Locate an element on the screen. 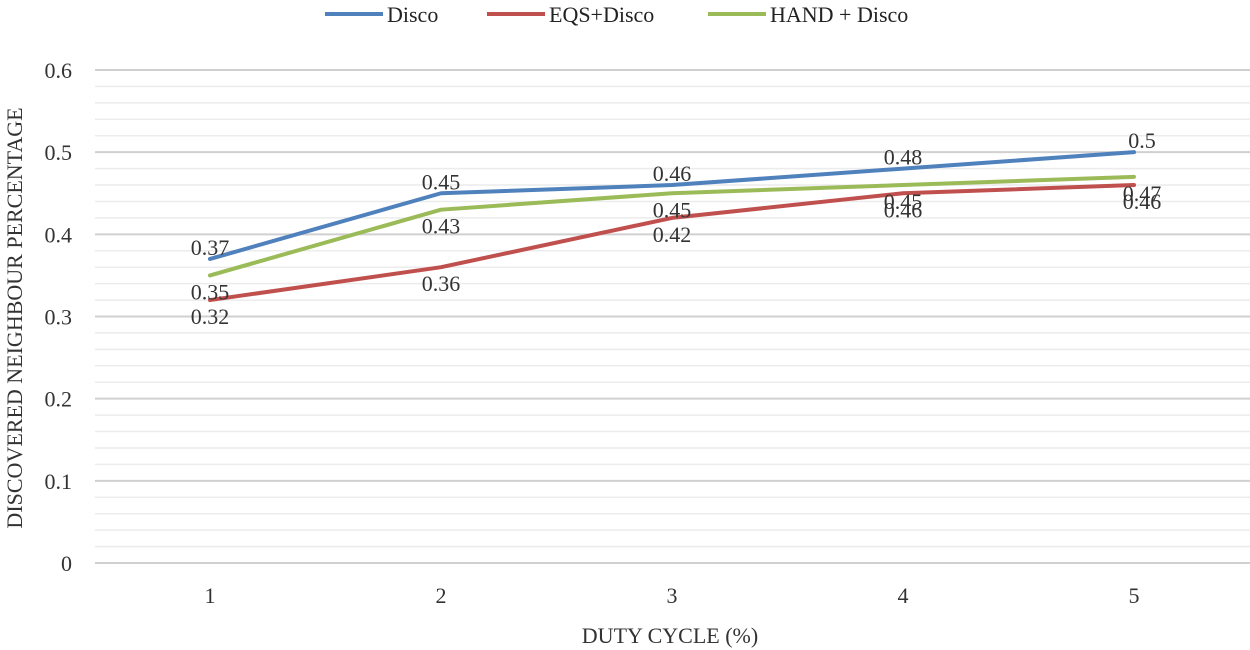 The height and width of the screenshot is (650, 1250). y-tick-label: 0 is located at coordinates (66, 563).